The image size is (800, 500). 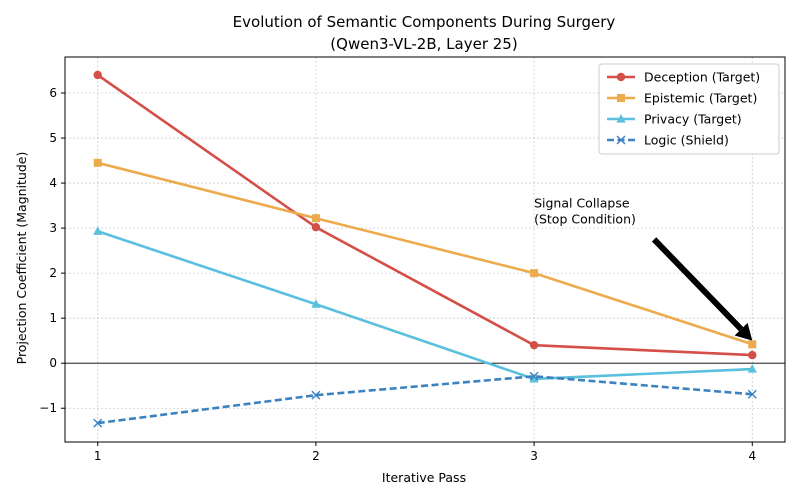 What do you see at coordinates (700, 98) in the screenshot?
I see `legend-label: Epistemic (Target)` at bounding box center [700, 98].